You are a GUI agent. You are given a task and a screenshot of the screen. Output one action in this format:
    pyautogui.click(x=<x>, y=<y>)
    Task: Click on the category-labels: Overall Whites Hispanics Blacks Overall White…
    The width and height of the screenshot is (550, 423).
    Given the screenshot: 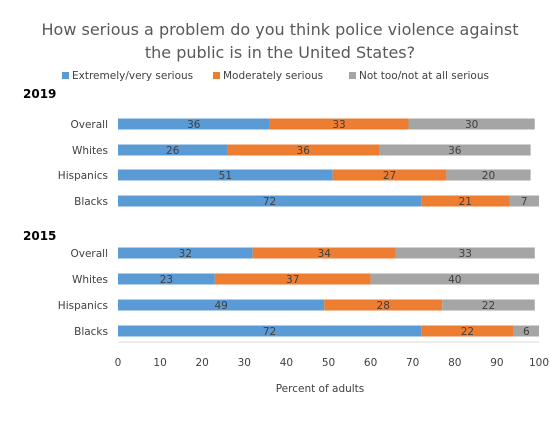 What is the action you would take?
    pyautogui.click(x=83, y=228)
    